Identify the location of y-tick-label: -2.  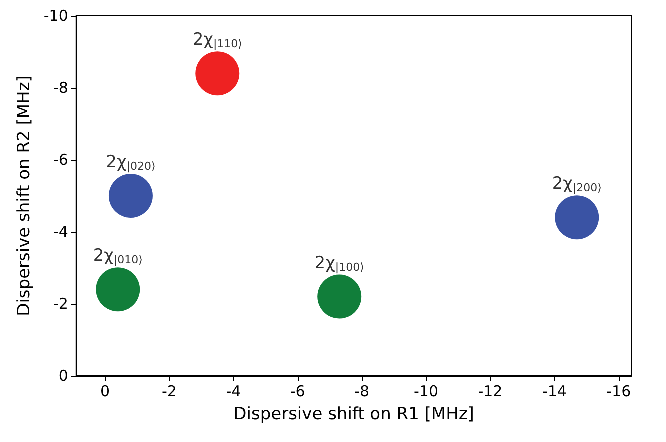
(60, 304).